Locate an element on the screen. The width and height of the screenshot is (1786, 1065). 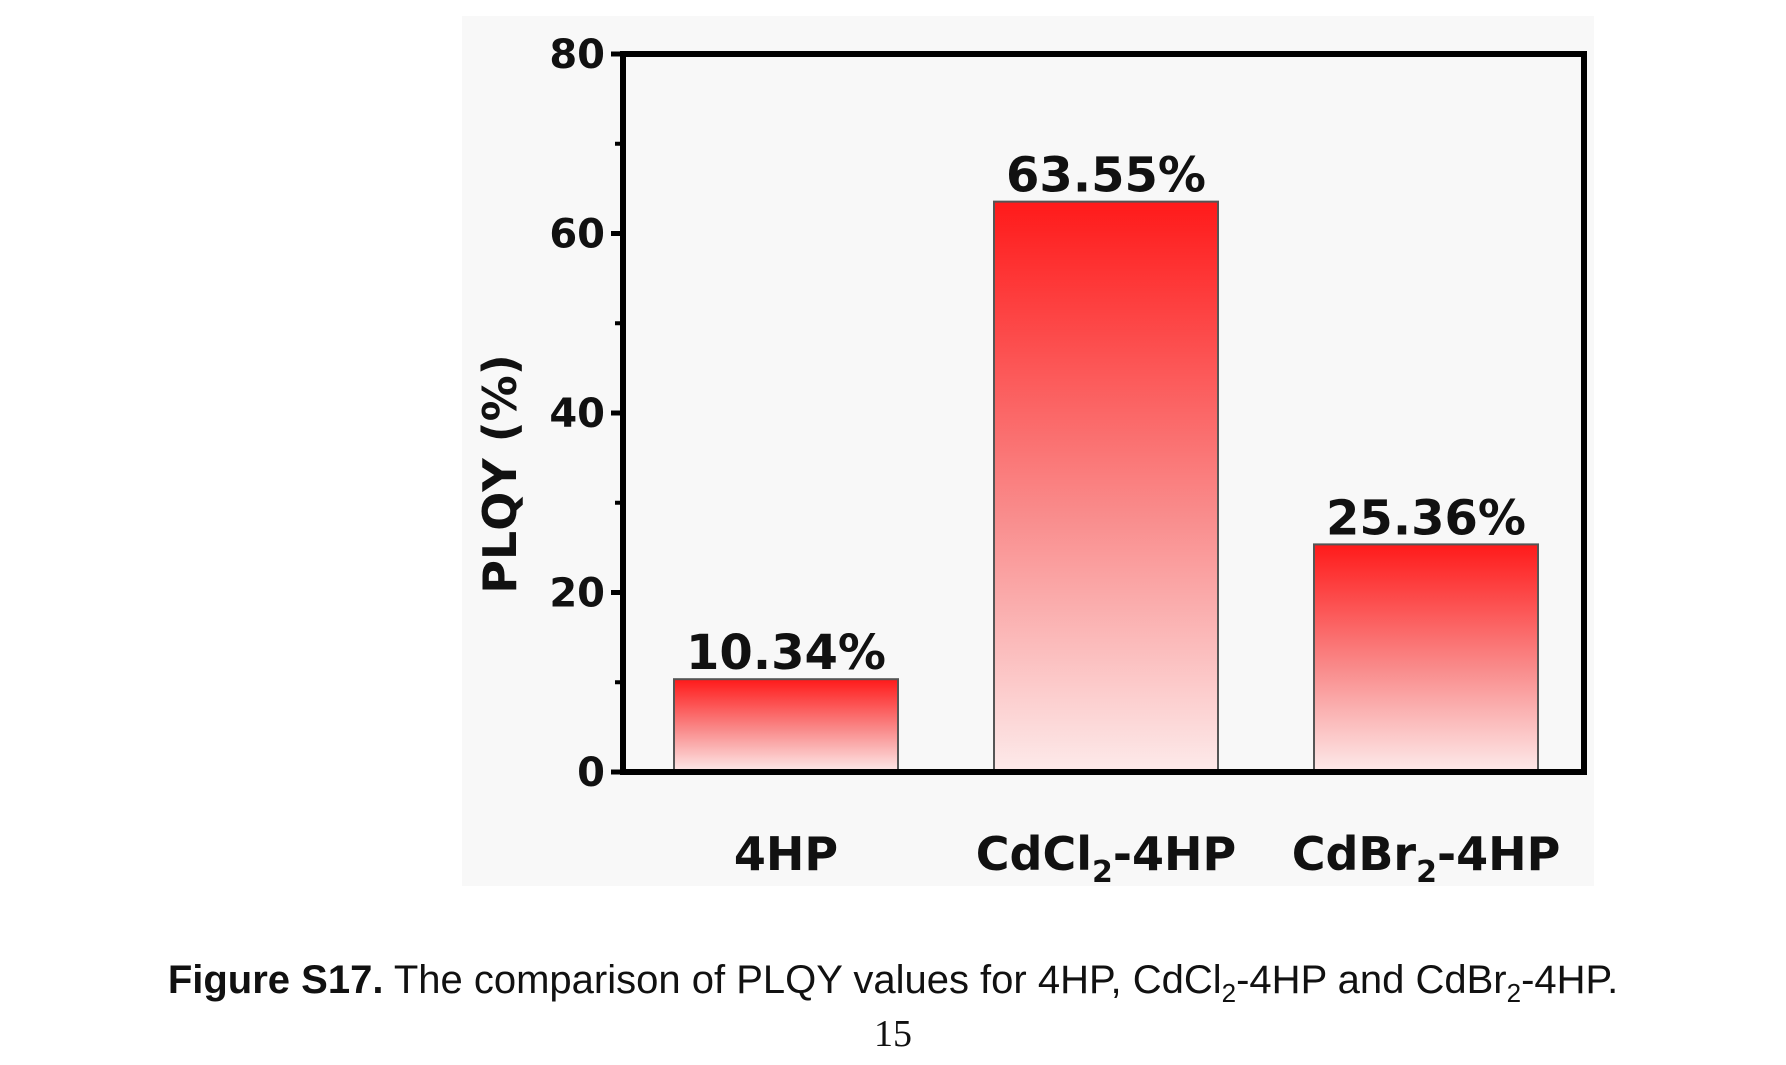
y-tick-label-1: 20 is located at coordinates (577, 594).